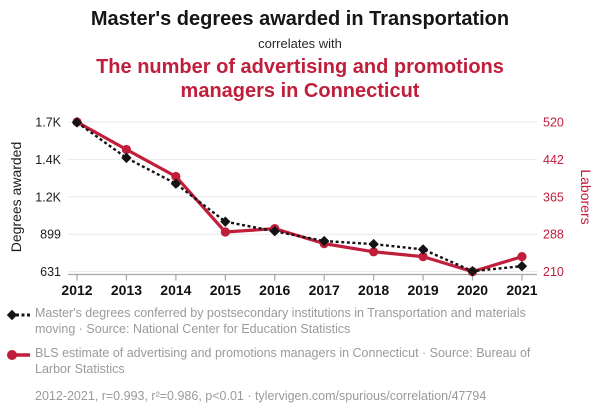 The image size is (600, 414). Describe the element at coordinates (18, 315) in the screenshot. I see `black-dashed-diamond-legend-icon` at that location.